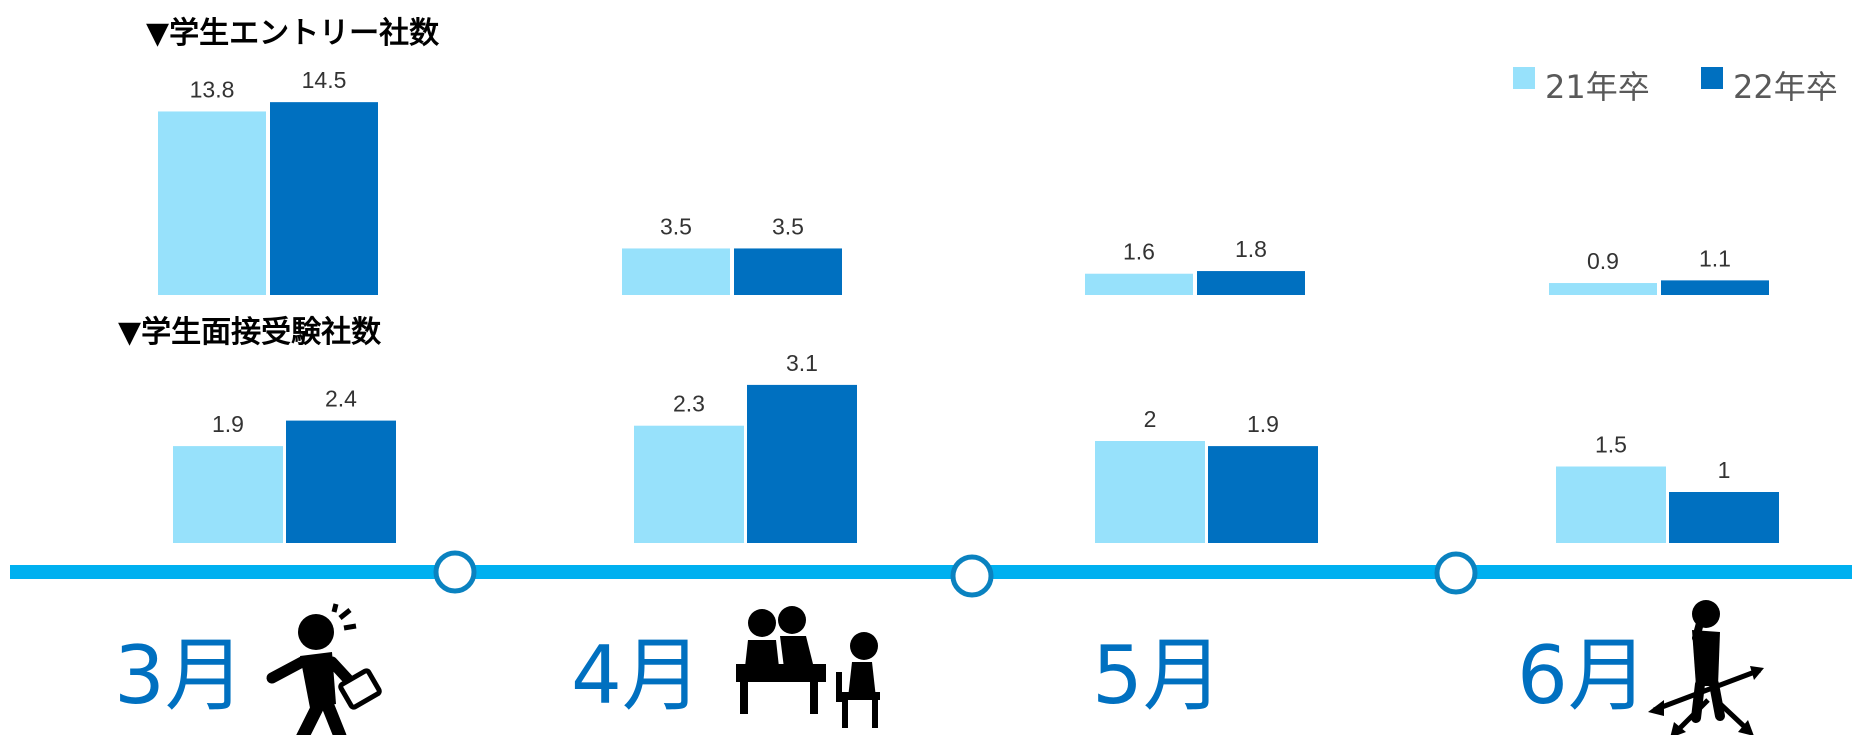  Describe the element at coordinates (1611, 445) in the screenshot. I see `interview-value-label: 1.5` at that location.